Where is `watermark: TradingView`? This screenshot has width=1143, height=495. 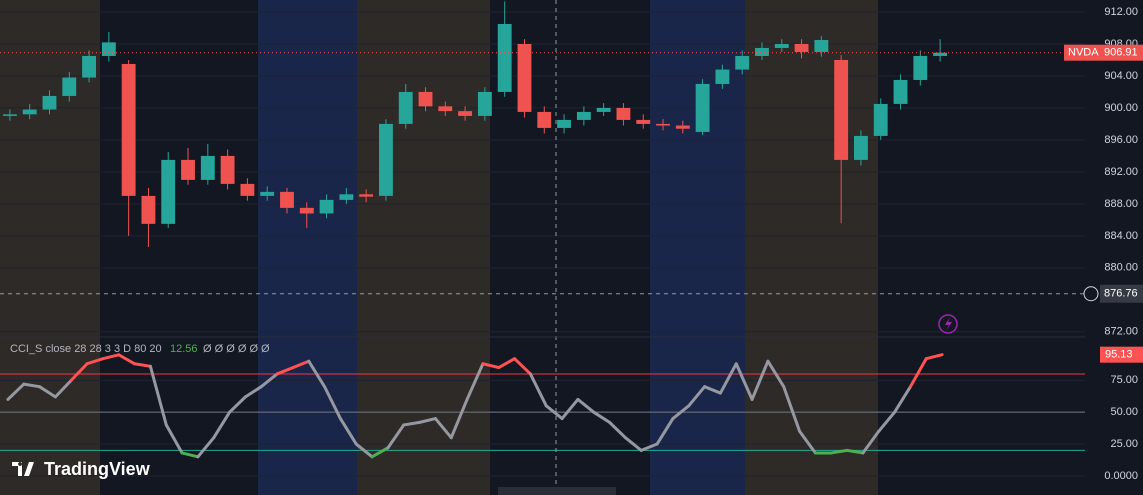
watermark: TradingView is located at coordinates (97, 469).